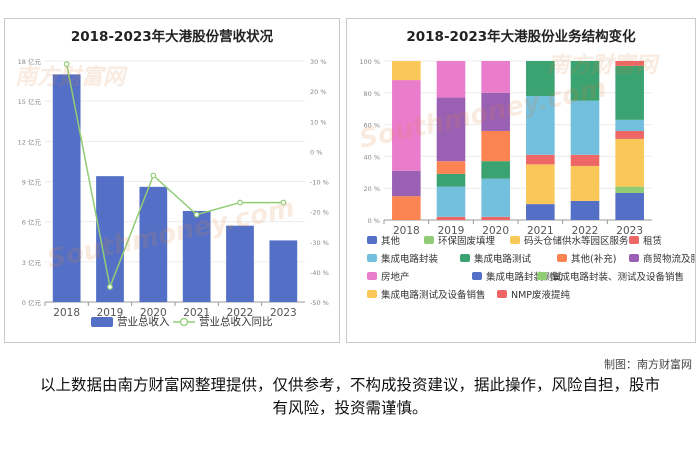  I want to click on y-right-tick-label: -30 %, so click(319, 243).